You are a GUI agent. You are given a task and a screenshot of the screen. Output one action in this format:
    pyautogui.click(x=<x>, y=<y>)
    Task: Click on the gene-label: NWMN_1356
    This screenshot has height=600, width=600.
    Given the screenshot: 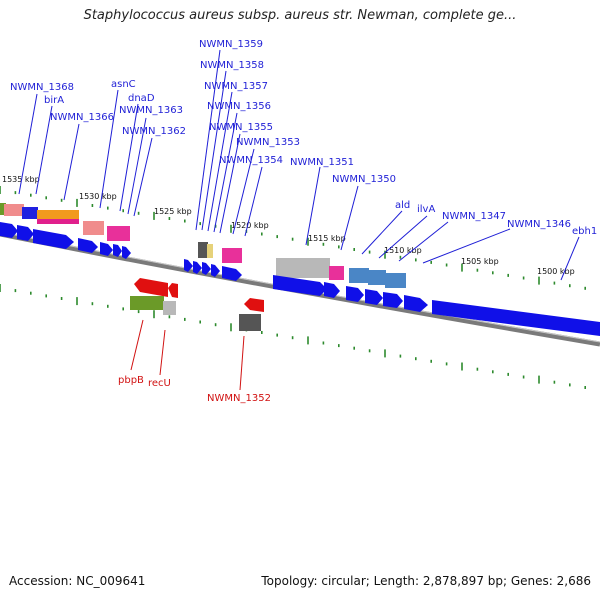 What is the action you would take?
    pyautogui.click(x=239, y=106)
    